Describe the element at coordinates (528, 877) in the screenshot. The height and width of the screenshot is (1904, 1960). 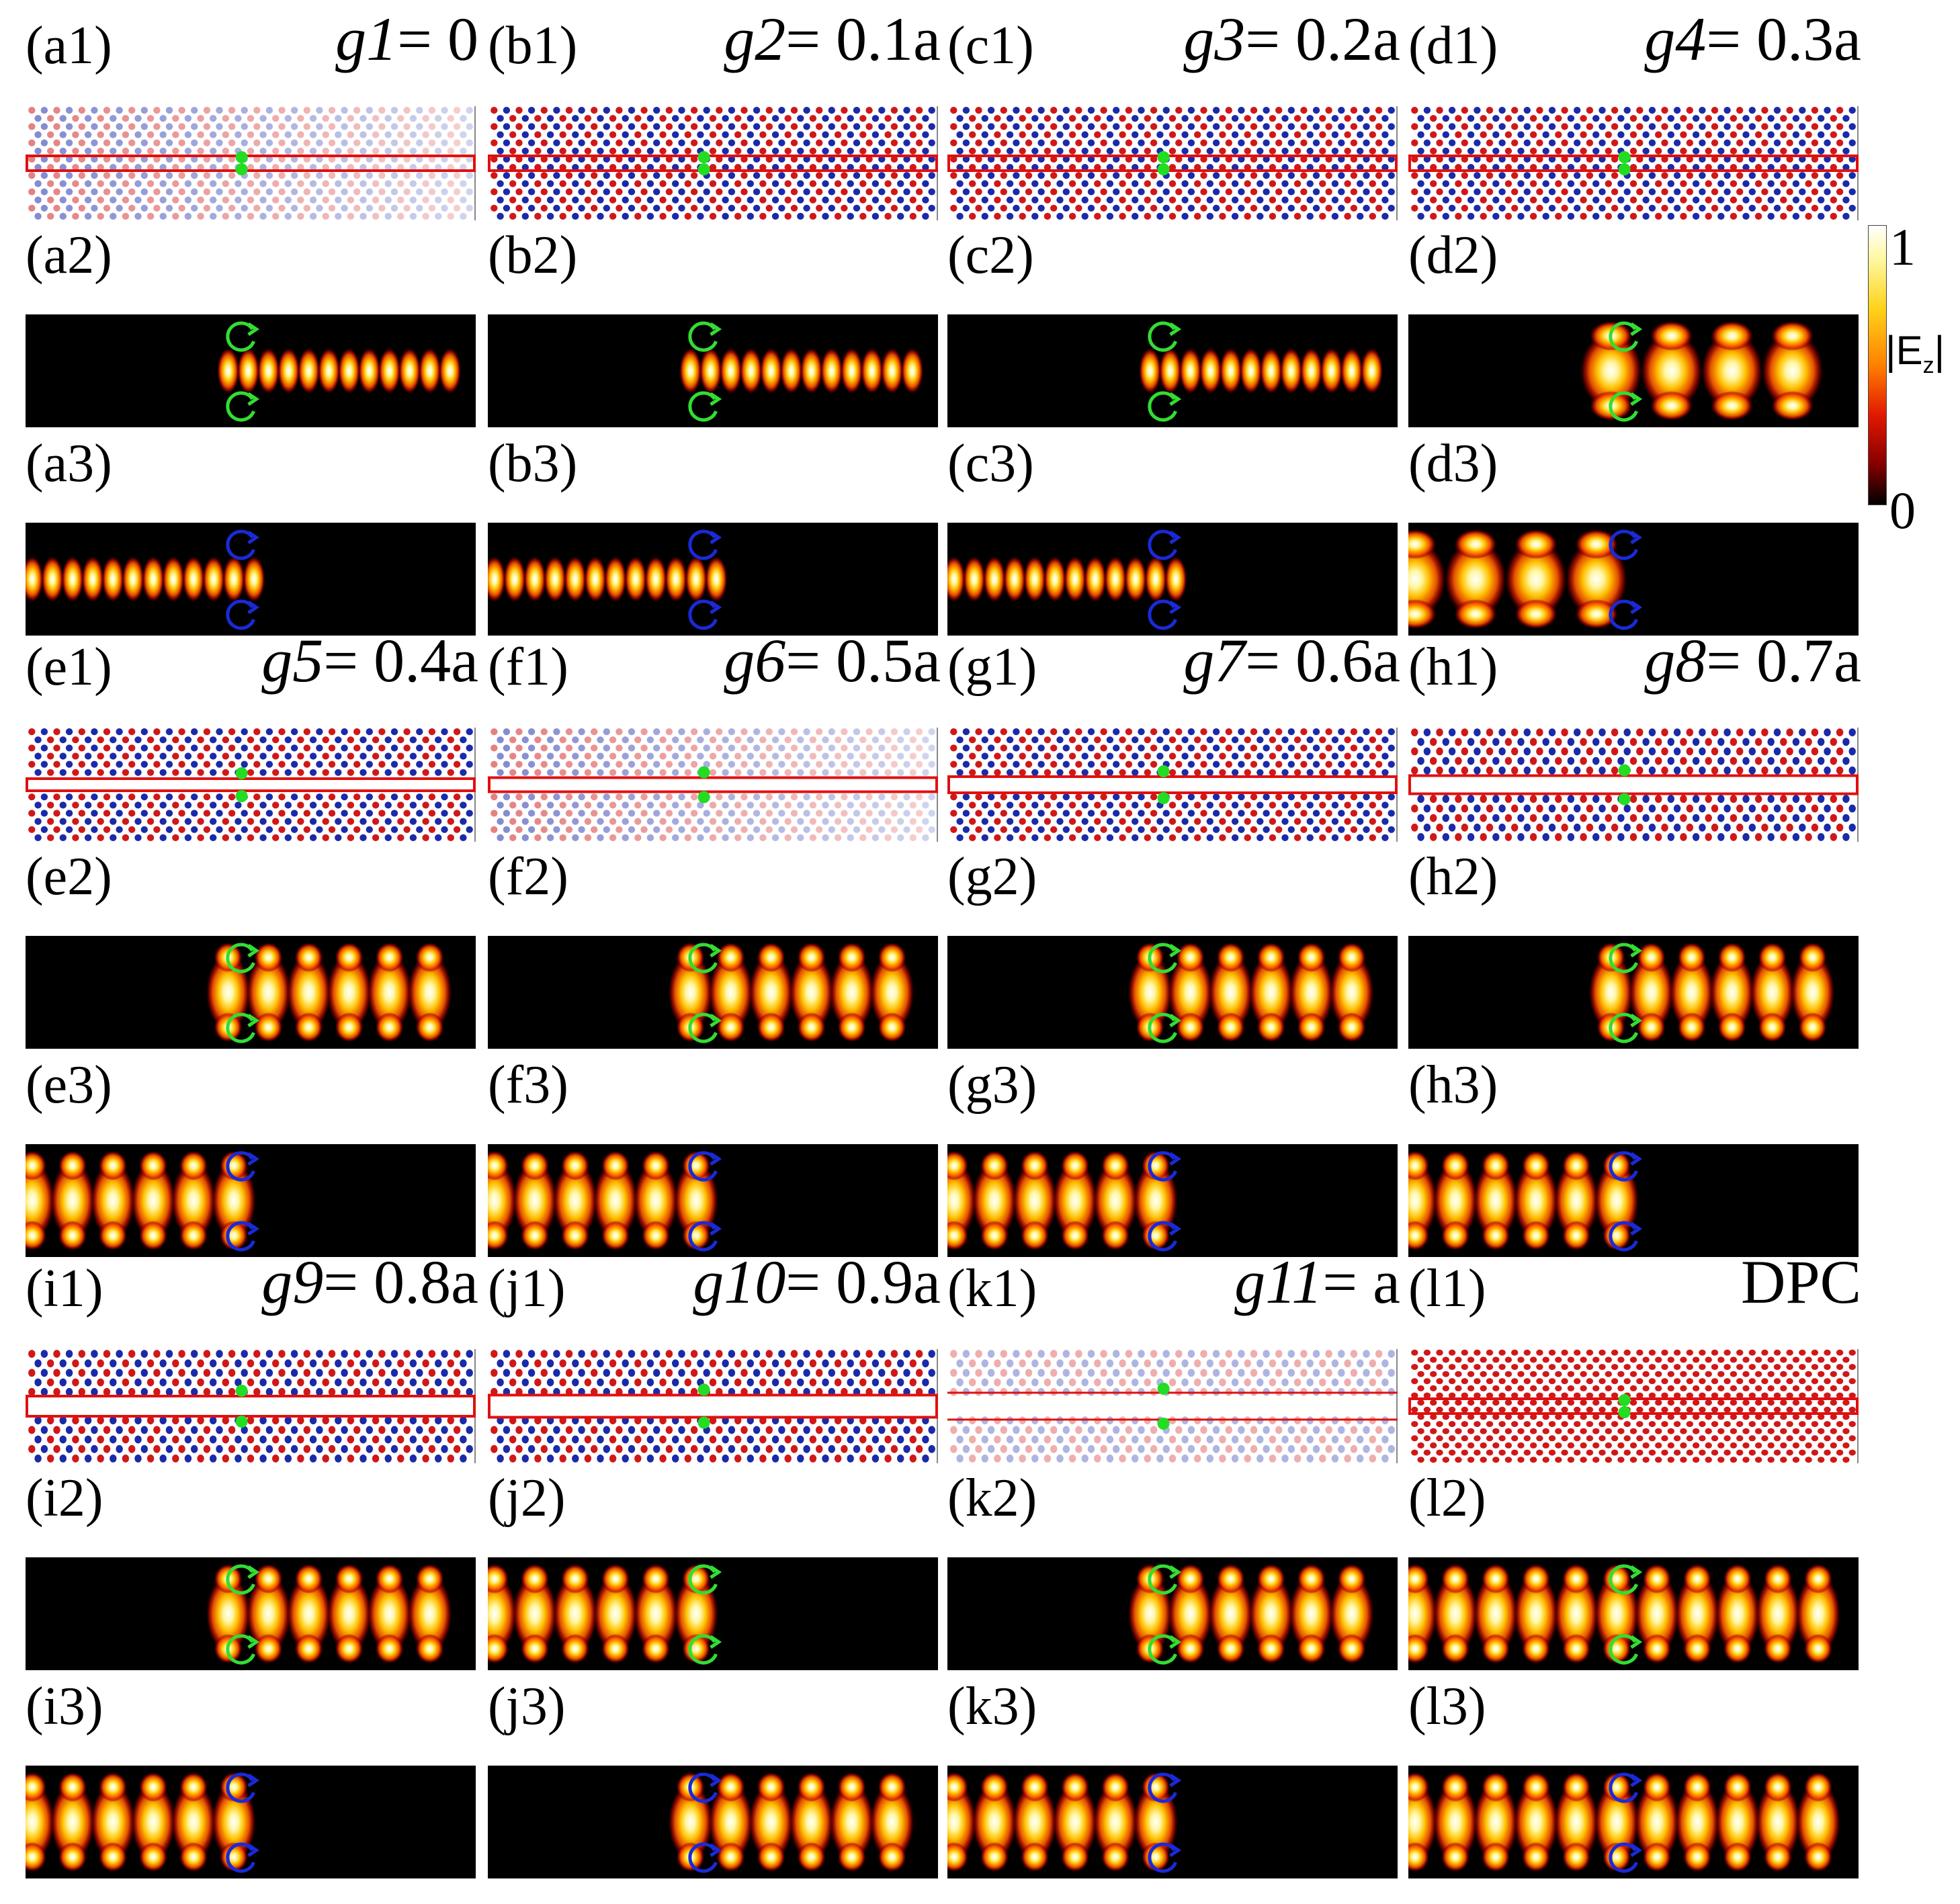
I see `panel-tag-6-2: (f2)` at that location.